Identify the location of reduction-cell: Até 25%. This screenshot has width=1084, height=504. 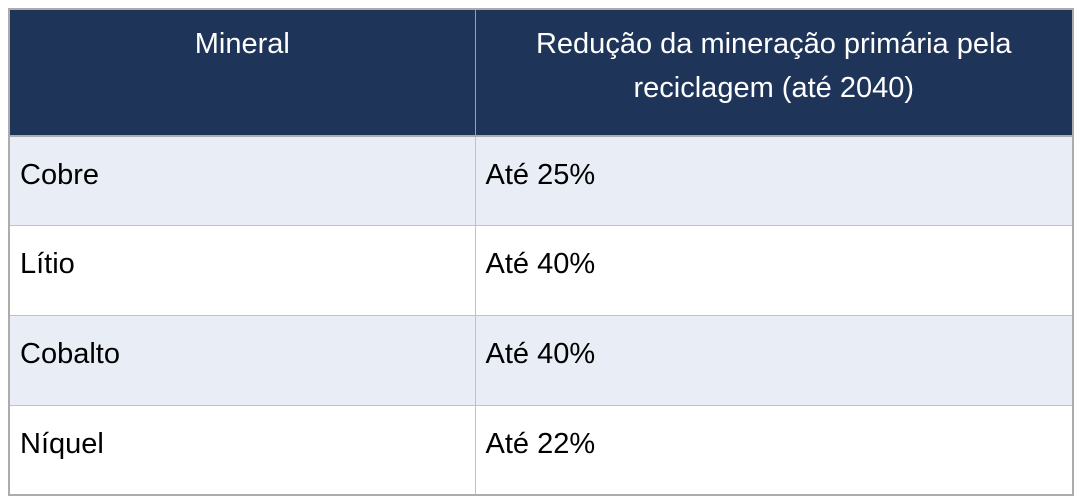
(774, 181).